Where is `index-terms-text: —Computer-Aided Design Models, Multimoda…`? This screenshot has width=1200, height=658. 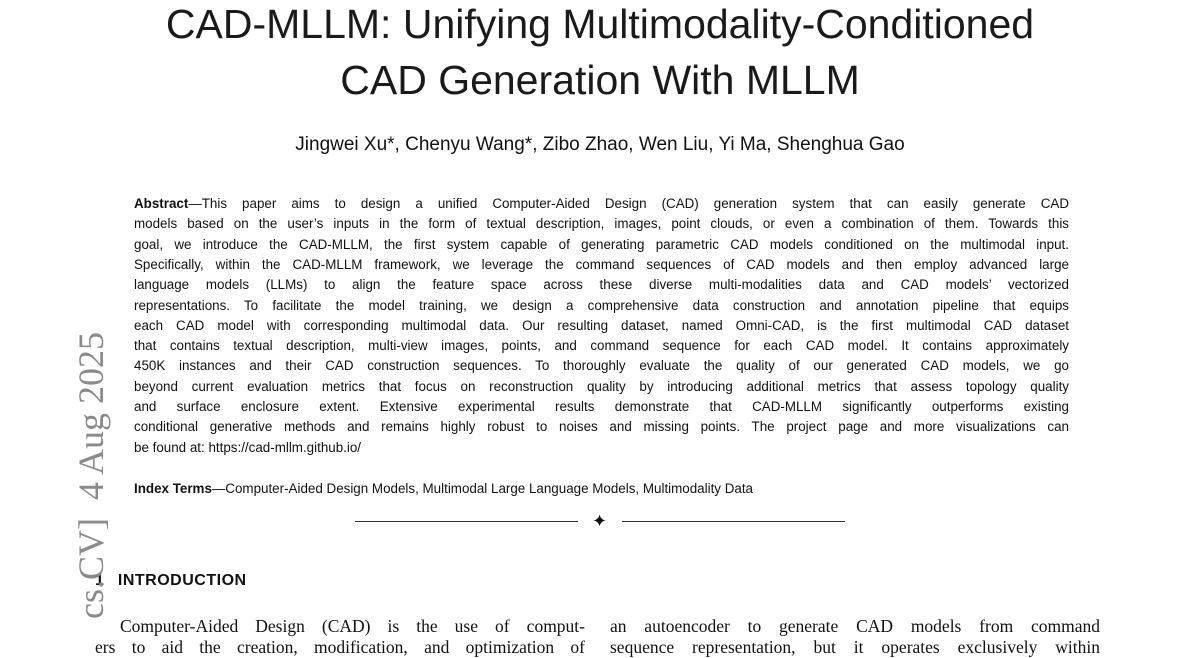
index-terms-text: —Computer-Aided Design Models, Multimoda… is located at coordinates (482, 488).